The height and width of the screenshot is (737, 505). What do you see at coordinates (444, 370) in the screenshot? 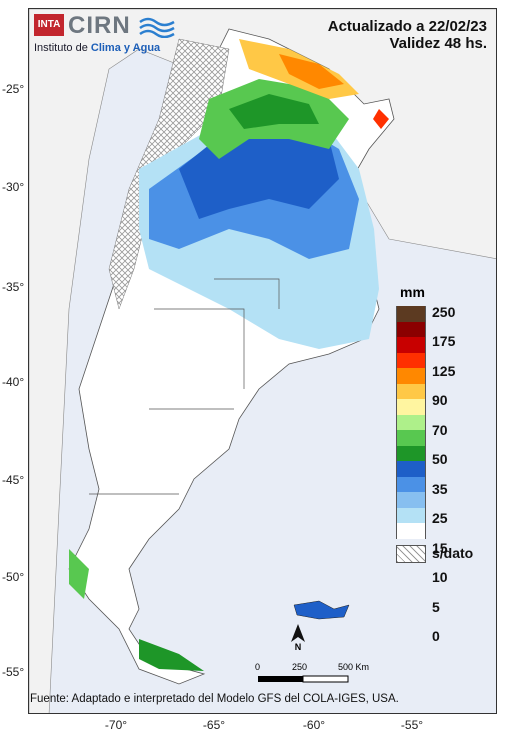
I see `legend-label: 125` at bounding box center [444, 370].